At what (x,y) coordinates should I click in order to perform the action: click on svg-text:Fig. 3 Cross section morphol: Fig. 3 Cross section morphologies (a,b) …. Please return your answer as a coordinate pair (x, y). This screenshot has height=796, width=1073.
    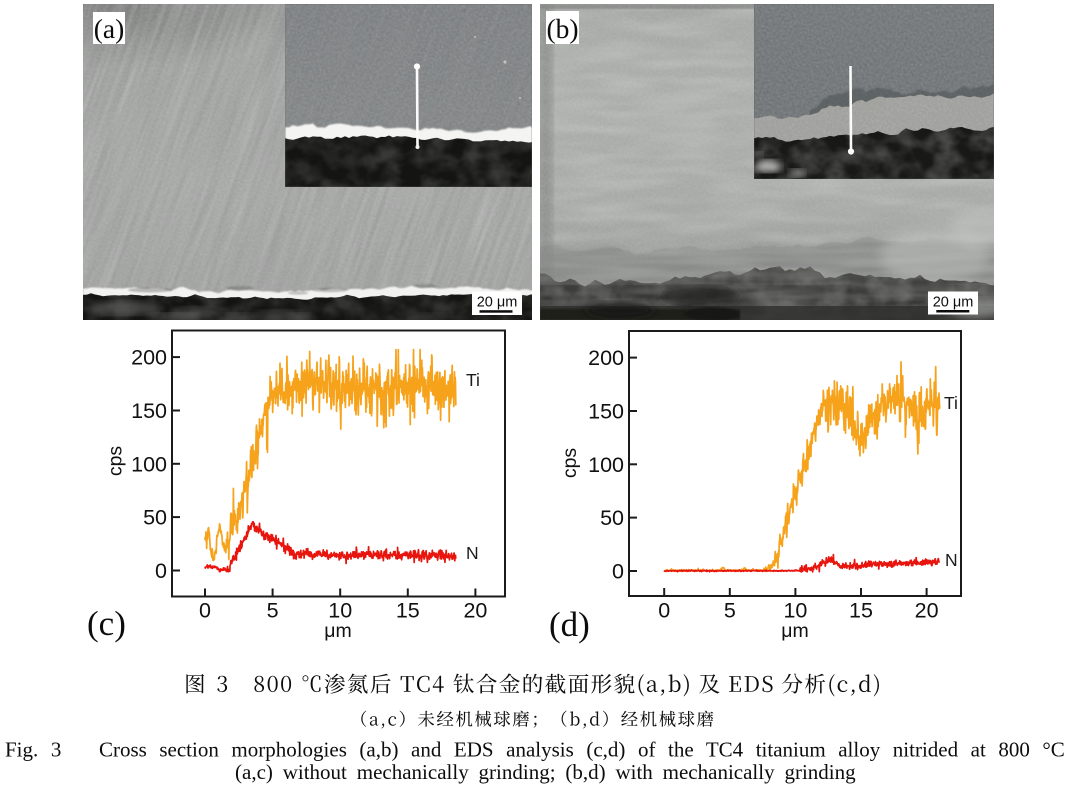
    Looking at the image, I should click on (535, 750).